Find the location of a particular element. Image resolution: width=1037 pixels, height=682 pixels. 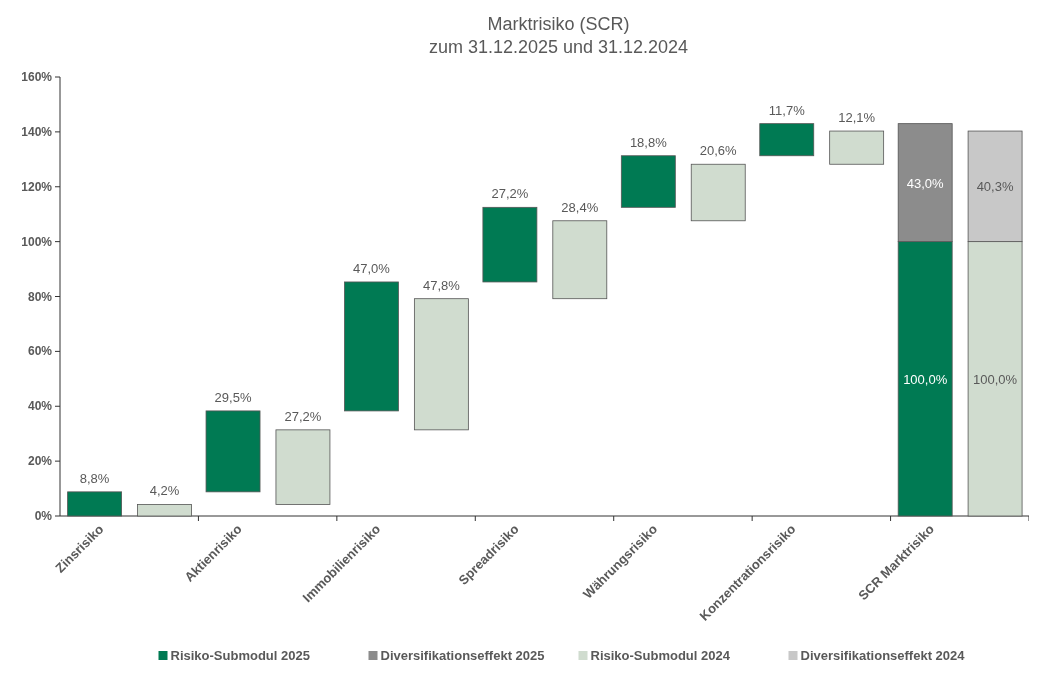

y-tick-label: 20% is located at coordinates (40, 461).